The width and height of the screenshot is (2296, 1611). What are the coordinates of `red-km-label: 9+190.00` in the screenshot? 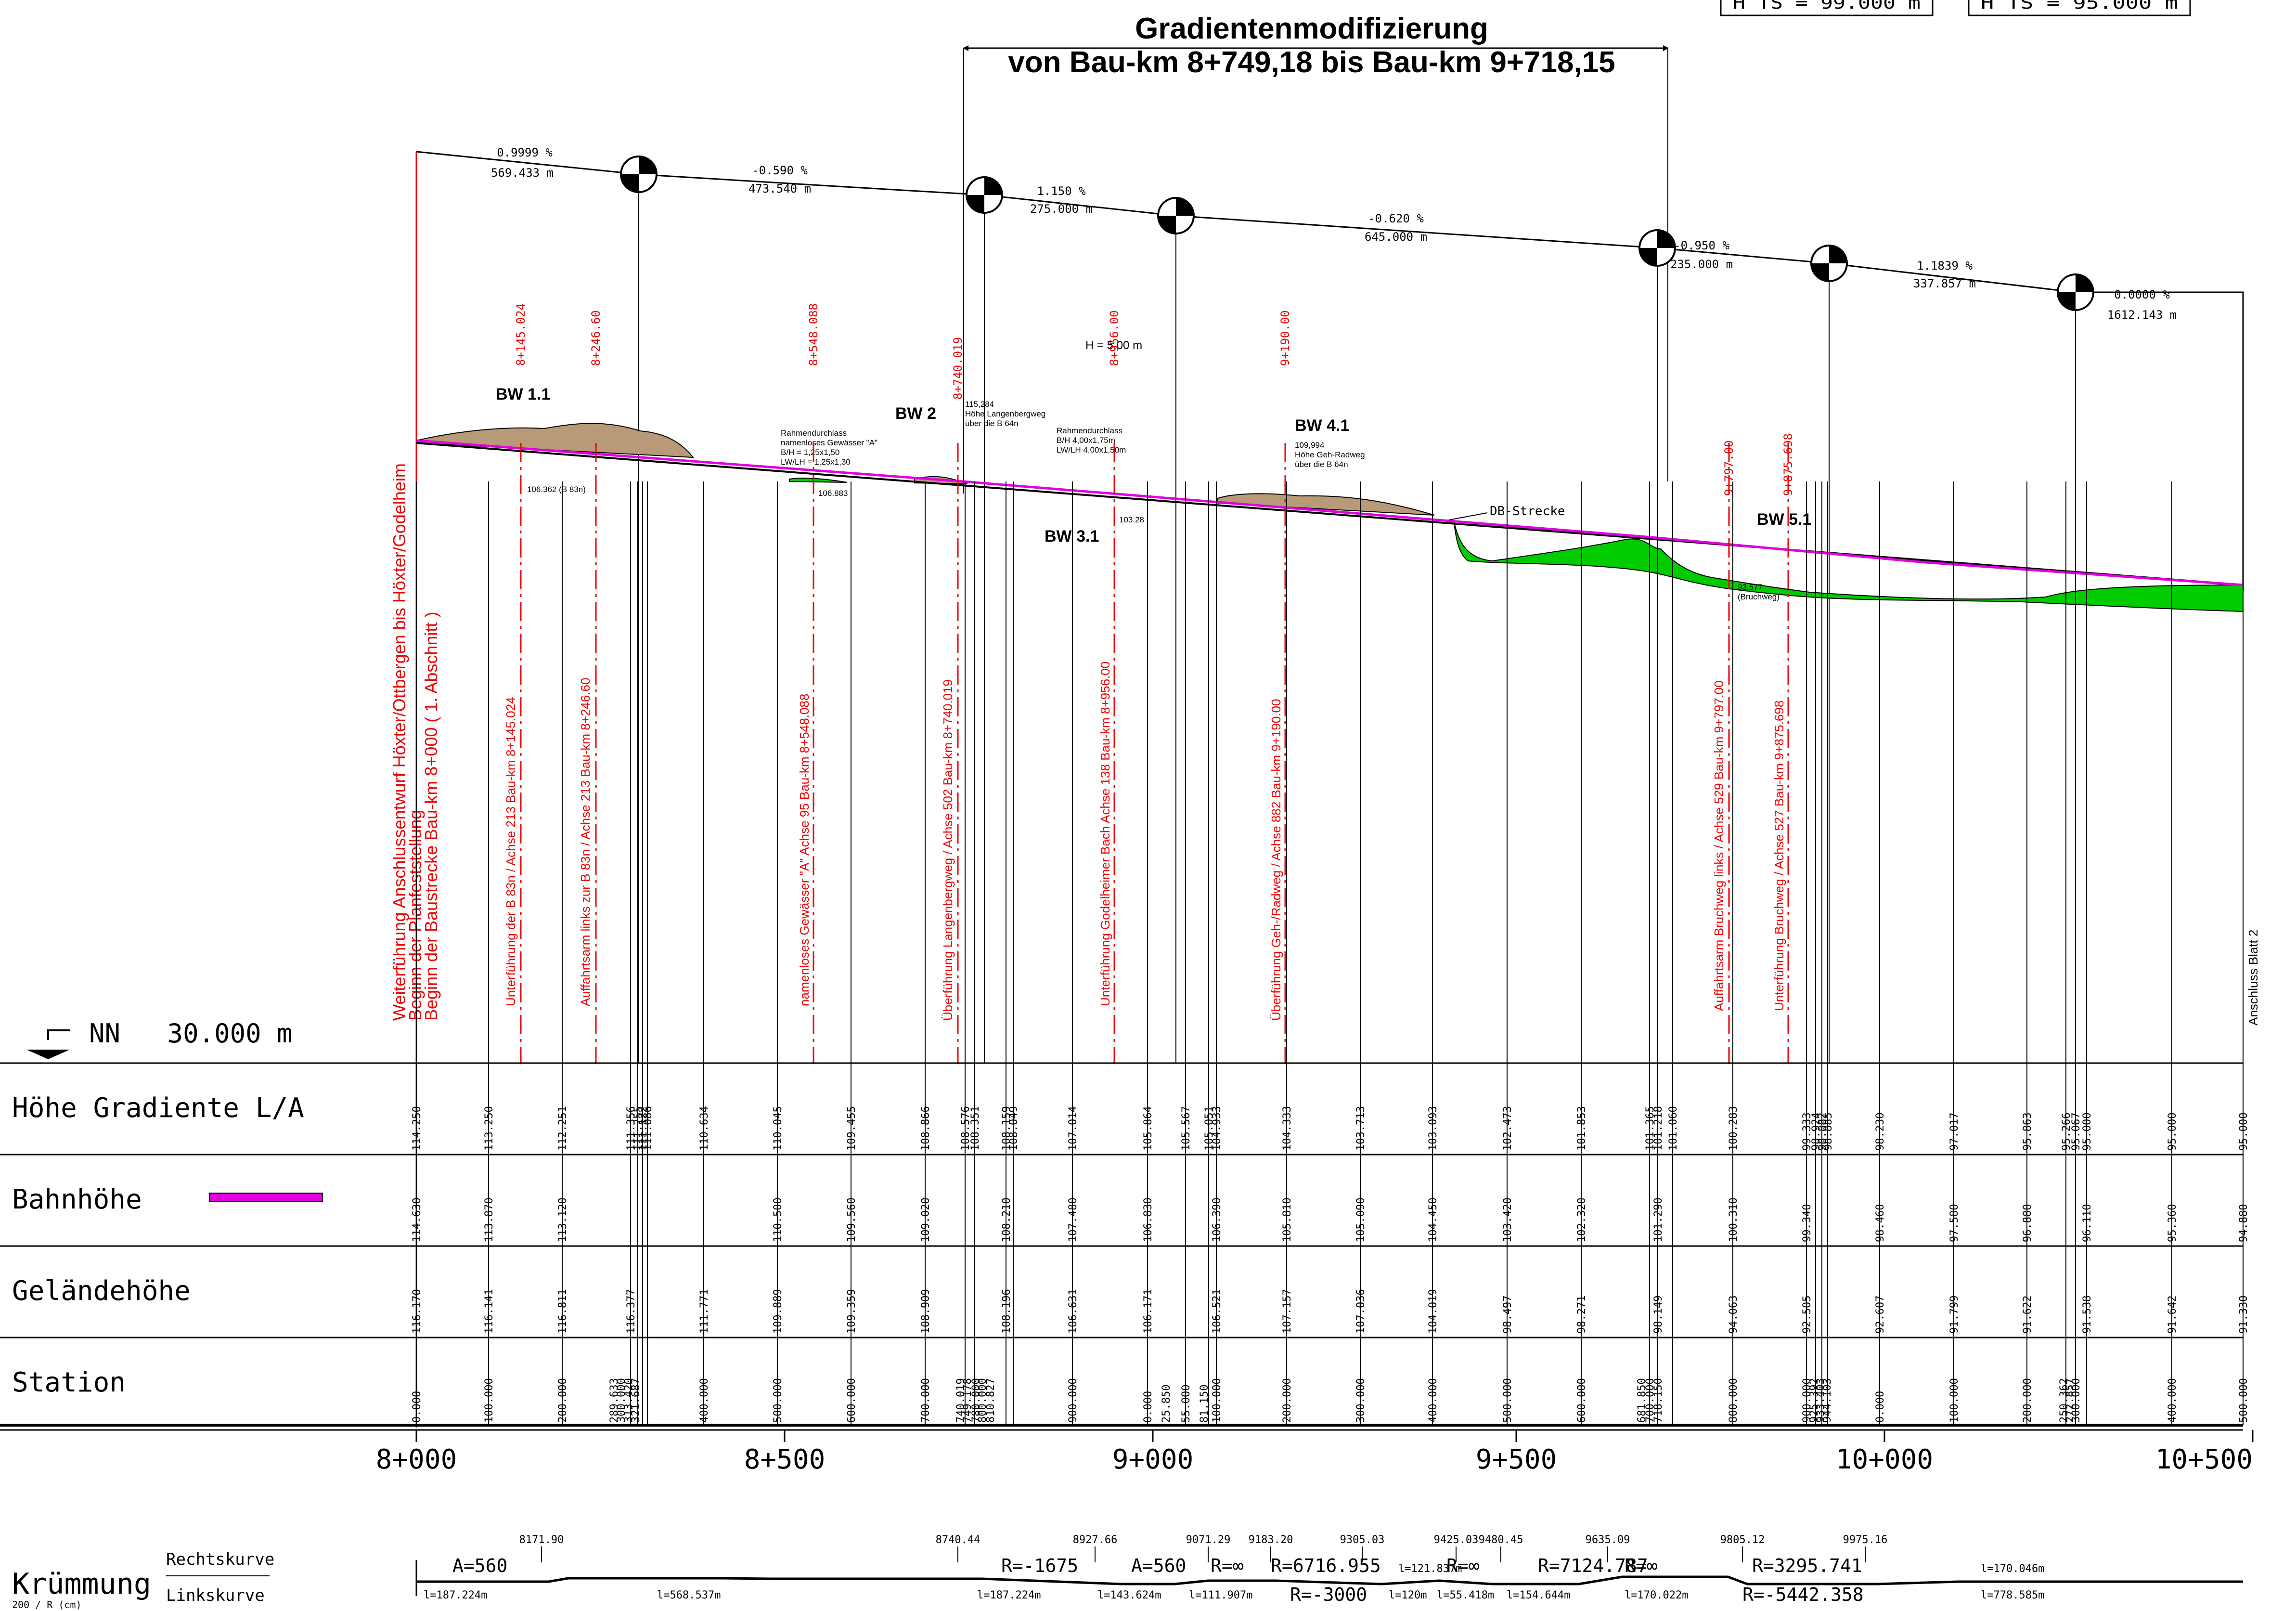 It's located at (1285, 338).